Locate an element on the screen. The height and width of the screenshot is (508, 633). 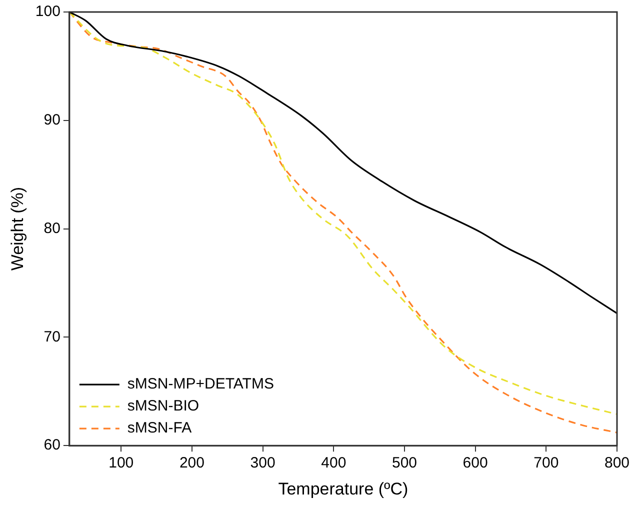
y-axis-title: Weight (%) is located at coordinates (17, 228).